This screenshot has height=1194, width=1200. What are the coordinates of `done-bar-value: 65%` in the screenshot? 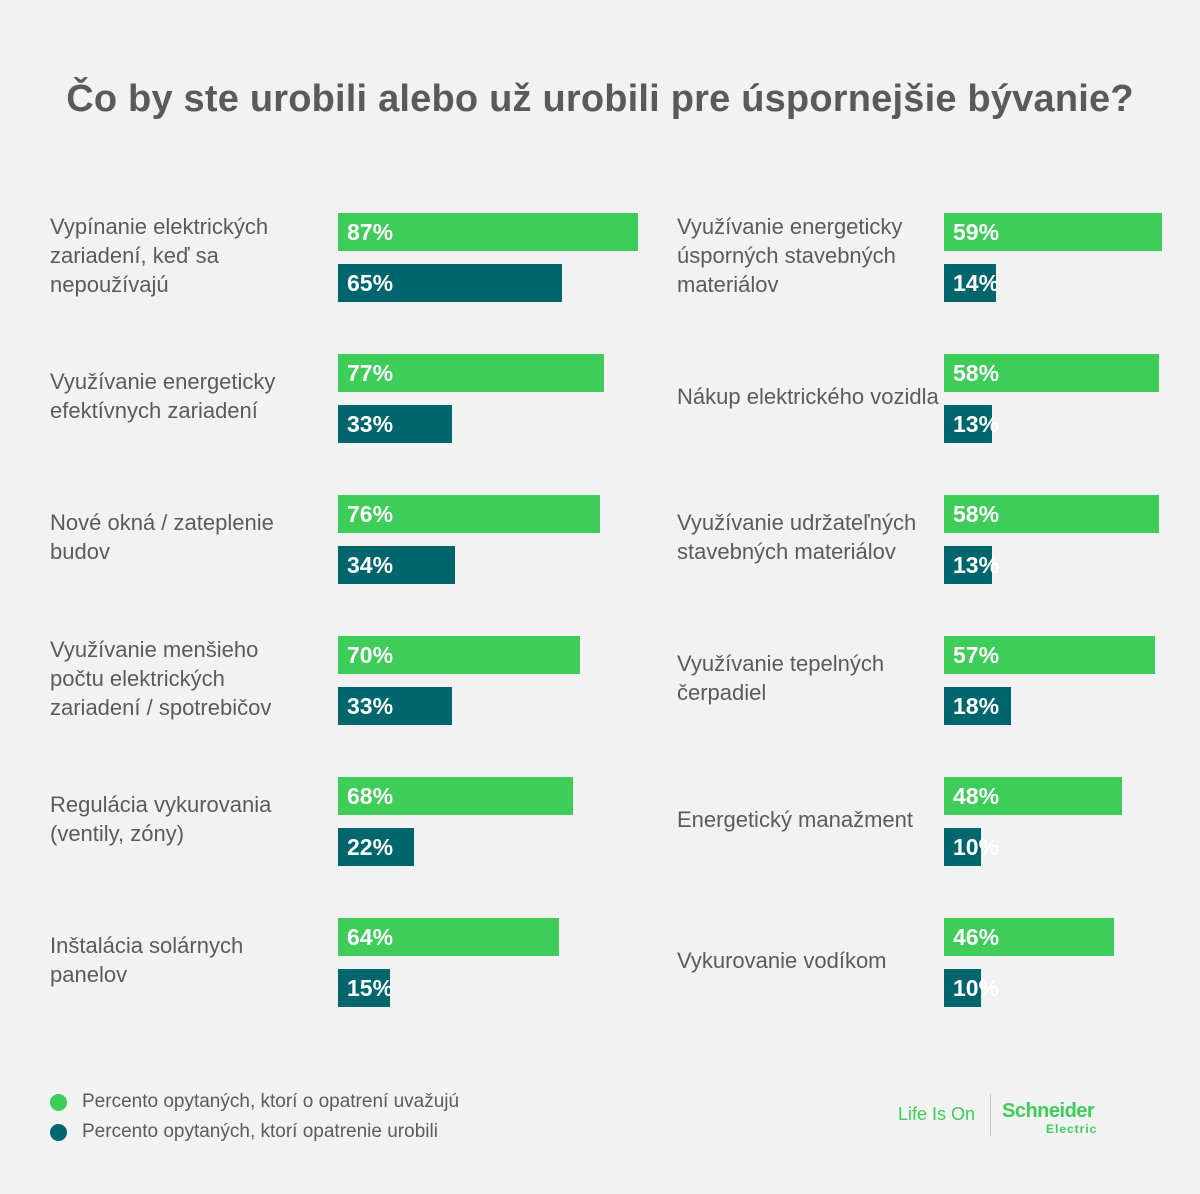 It's located at (370, 283).